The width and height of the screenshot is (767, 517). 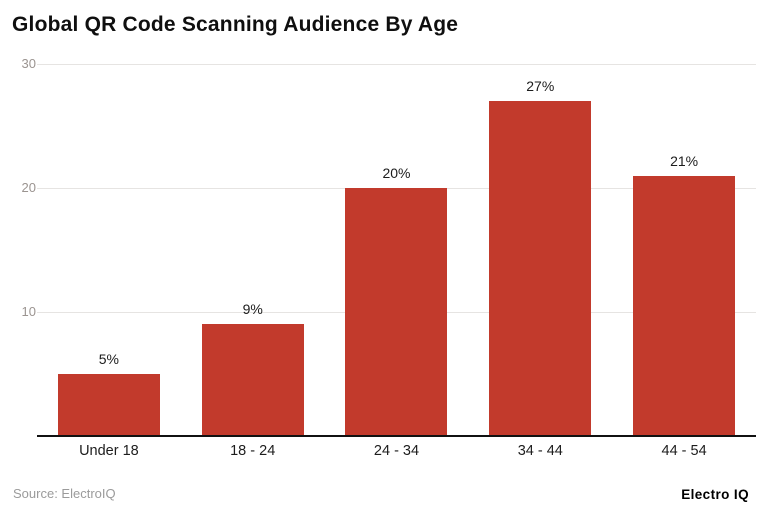 I want to click on chart-title: Global QR Code Scanning Audience By Age, so click(x=235, y=24).